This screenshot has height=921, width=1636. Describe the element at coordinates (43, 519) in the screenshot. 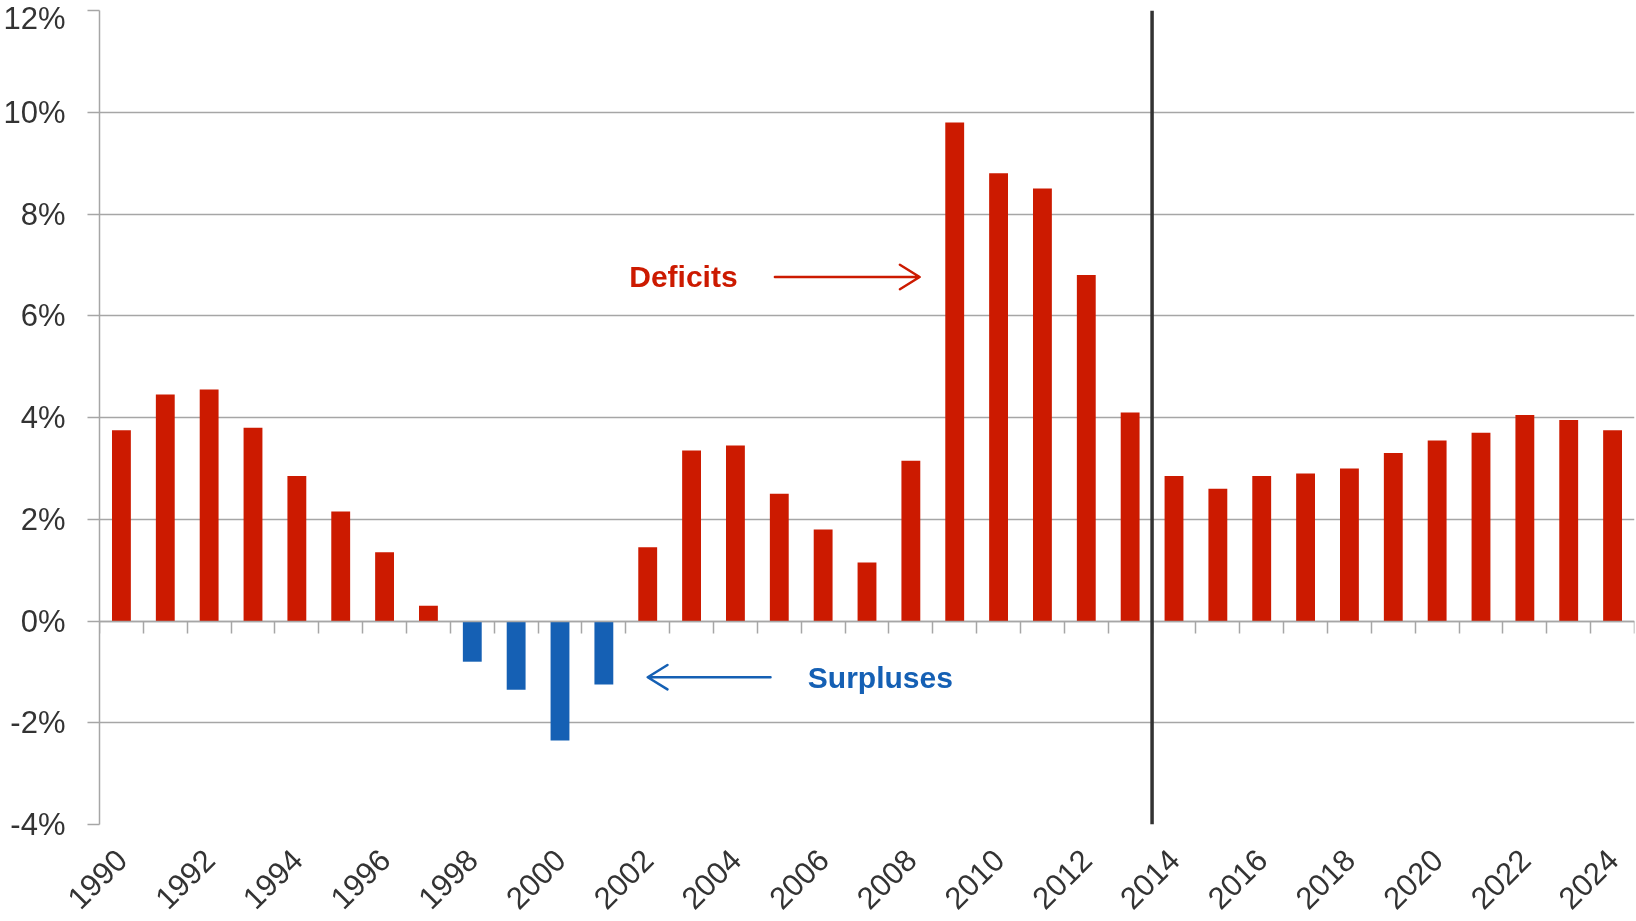

I see `y-tick-label: 2%` at that location.